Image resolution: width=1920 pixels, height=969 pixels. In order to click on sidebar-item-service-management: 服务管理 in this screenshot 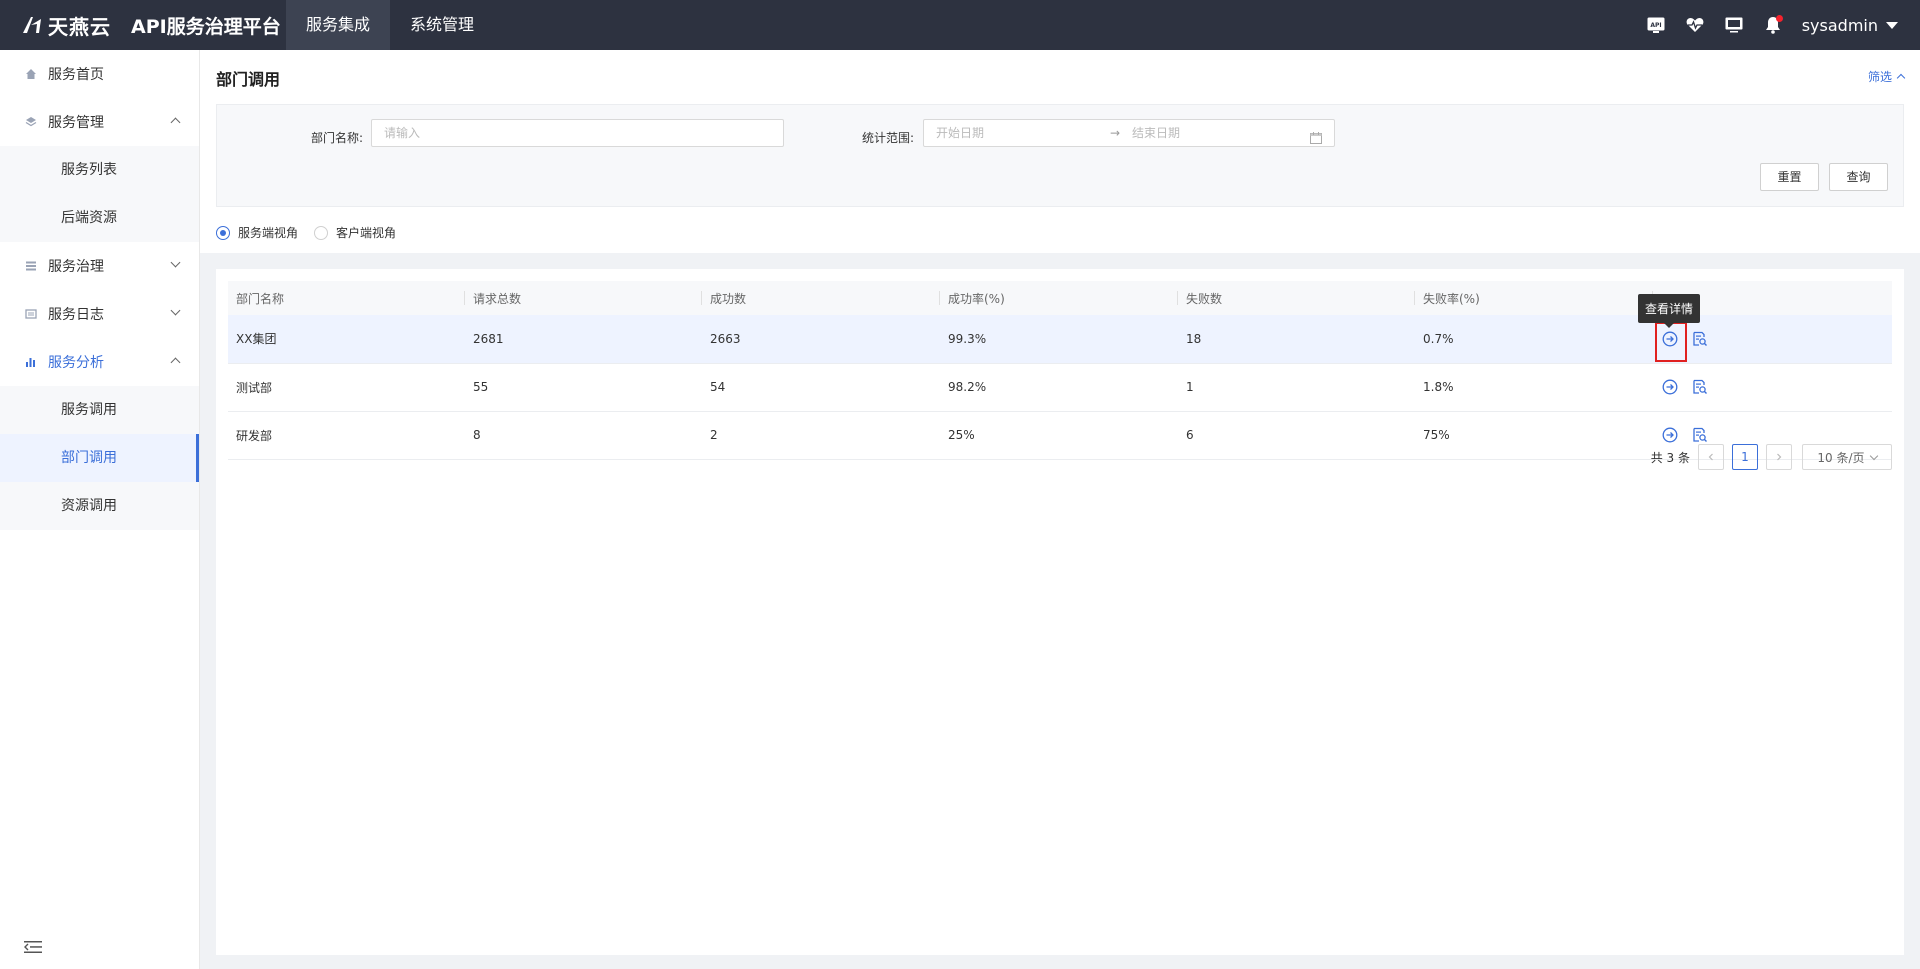, I will do `click(99, 122)`.